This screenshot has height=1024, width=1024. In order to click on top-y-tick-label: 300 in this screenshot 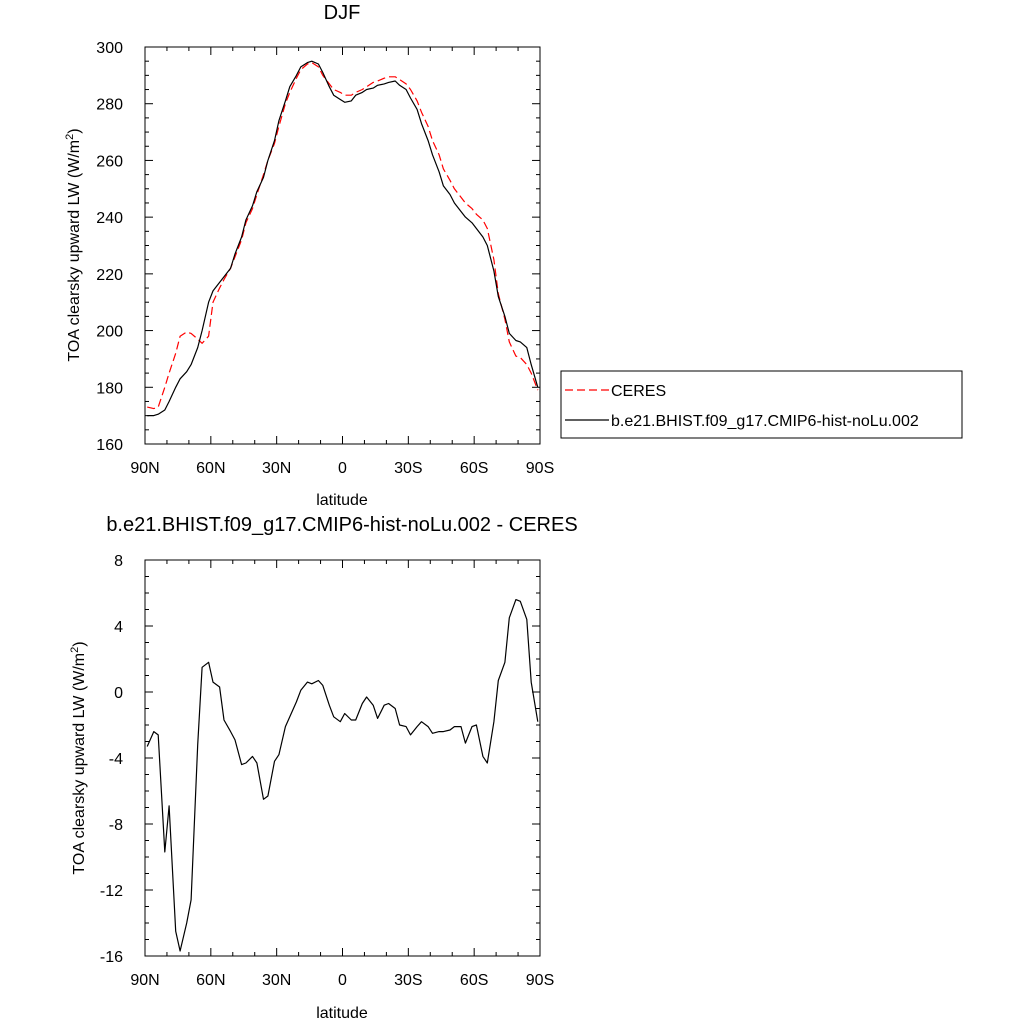, I will do `click(109, 48)`.